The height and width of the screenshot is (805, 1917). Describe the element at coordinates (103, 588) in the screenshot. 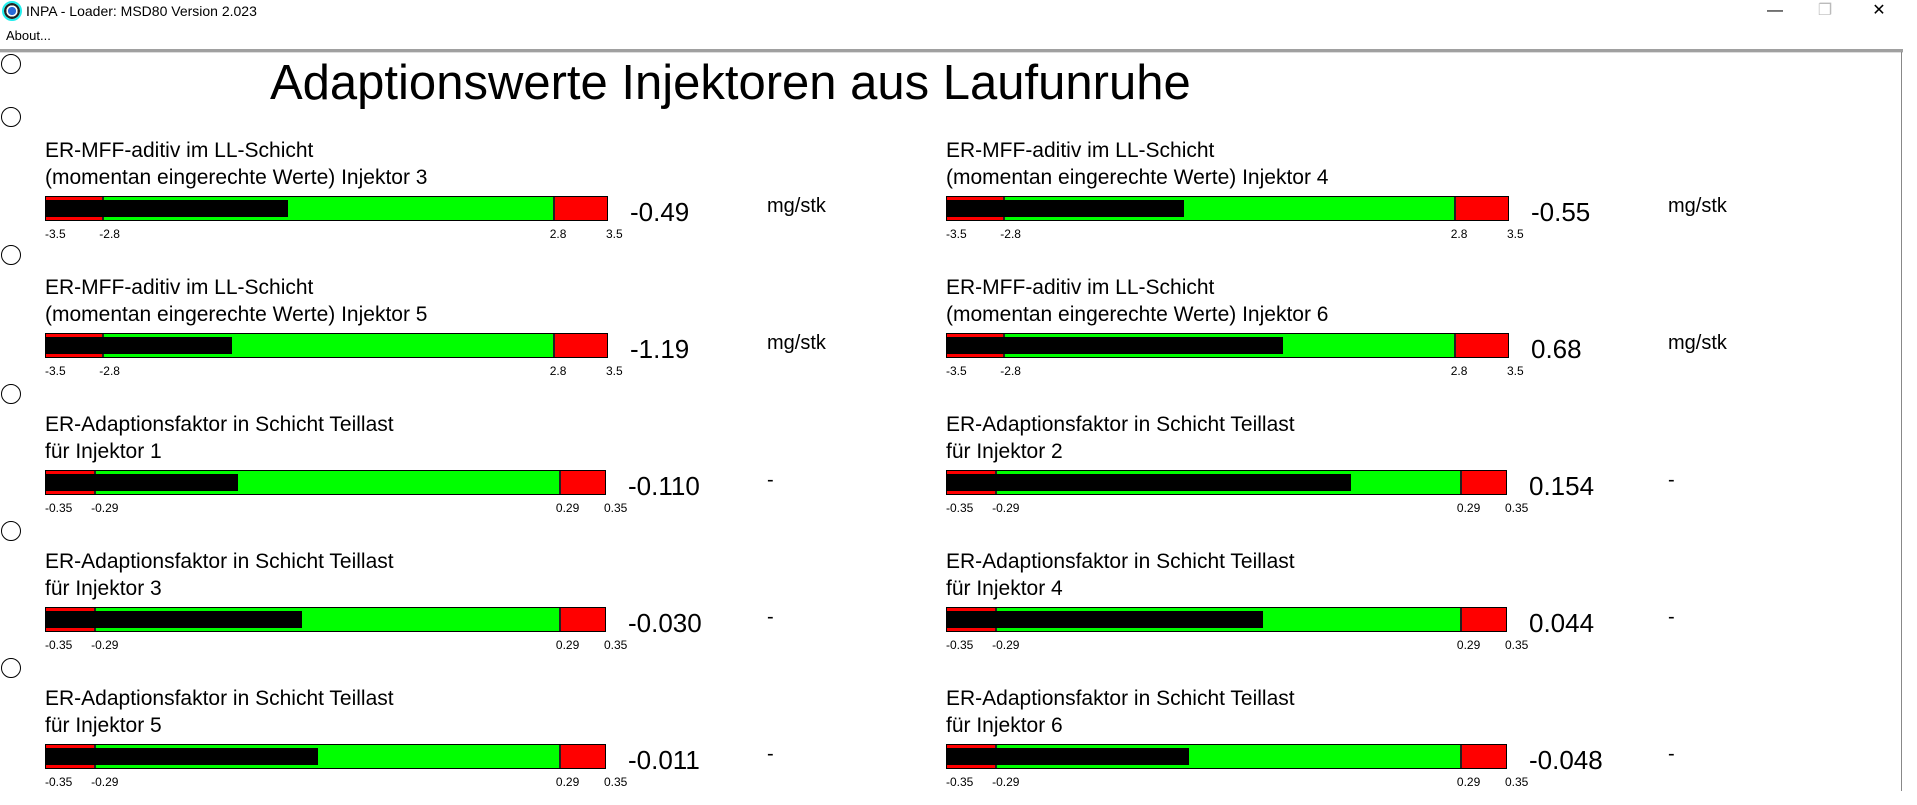

I see `gauge-label-line2: für Injektor 3` at that location.